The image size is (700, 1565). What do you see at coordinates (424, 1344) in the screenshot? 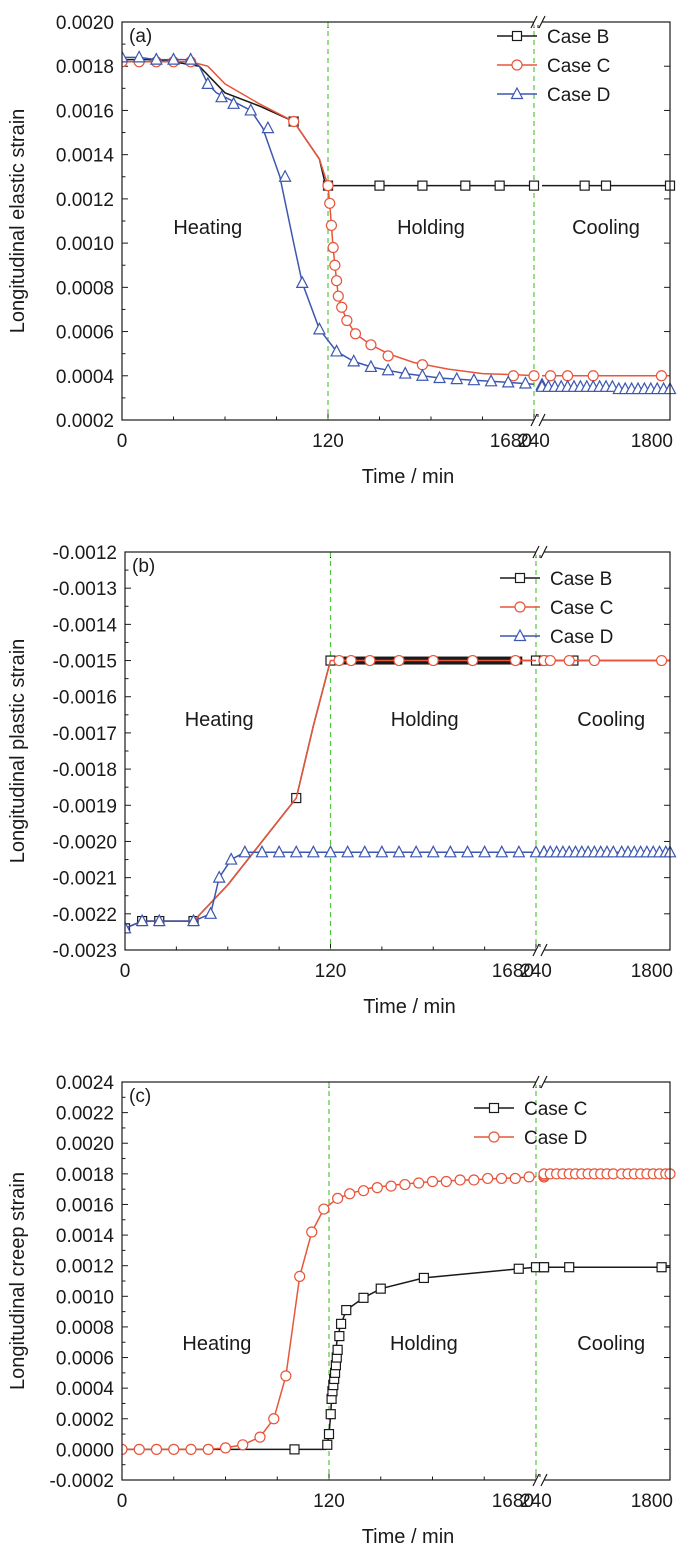
I see `region-label-holding: Holding` at bounding box center [424, 1344].